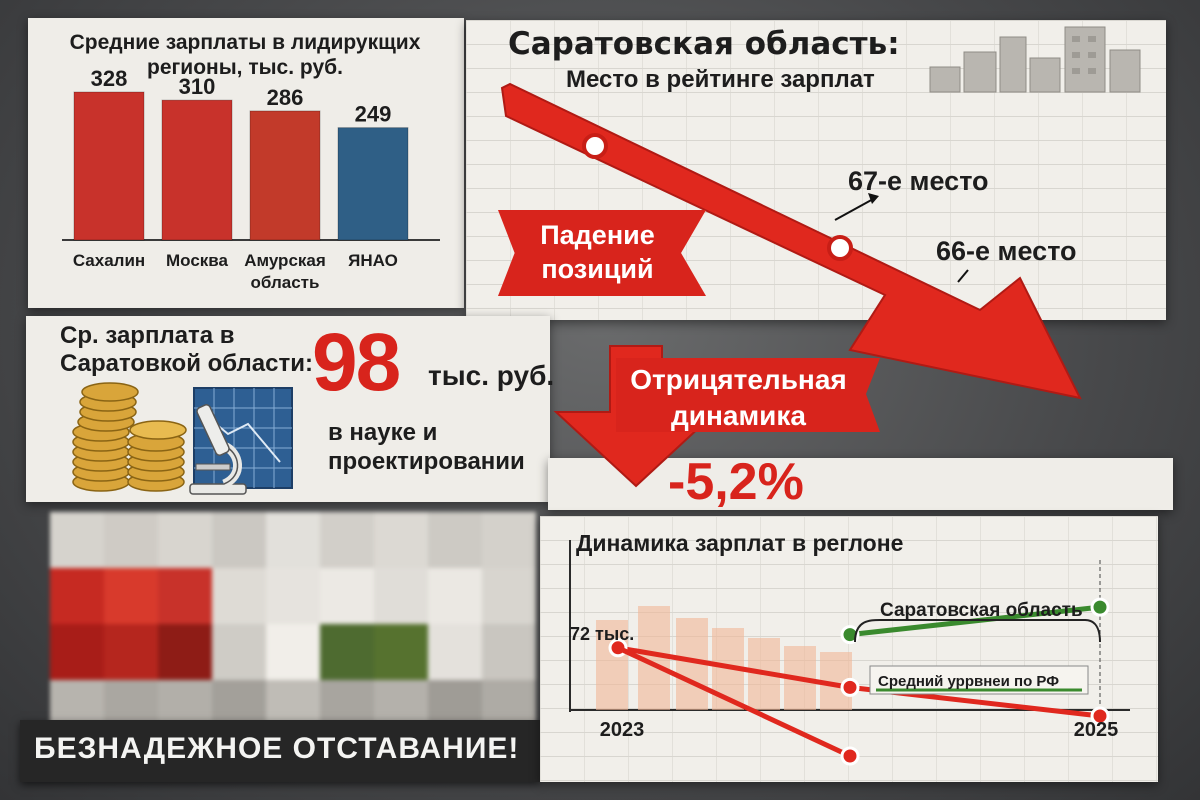 This screenshot has height=800, width=1200. I want to click on ranking-title: Саратовская область:, so click(704, 44).